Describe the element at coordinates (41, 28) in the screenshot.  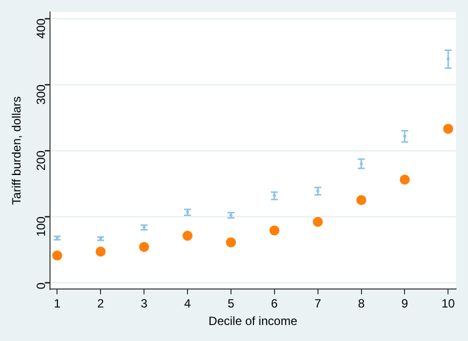
I see `y-tick-label: 400` at that location.